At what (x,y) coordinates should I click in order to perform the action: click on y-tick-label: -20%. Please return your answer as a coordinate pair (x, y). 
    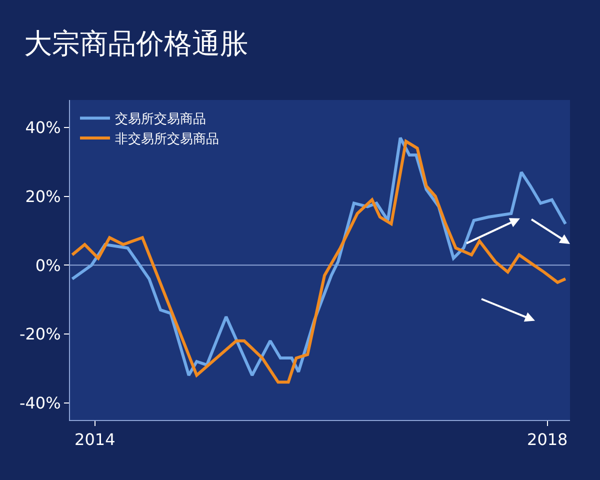
    Looking at the image, I should click on (40, 334).